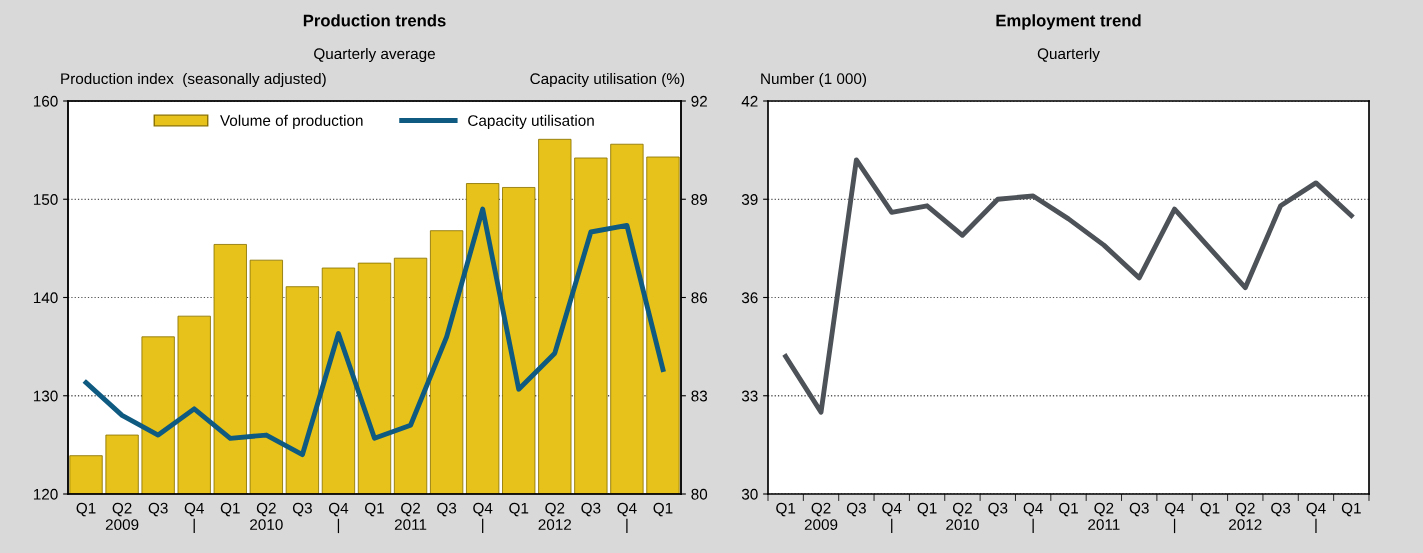 The image size is (1423, 553). Describe the element at coordinates (749, 101) in the screenshot. I see `y-tick-label: 42` at that location.